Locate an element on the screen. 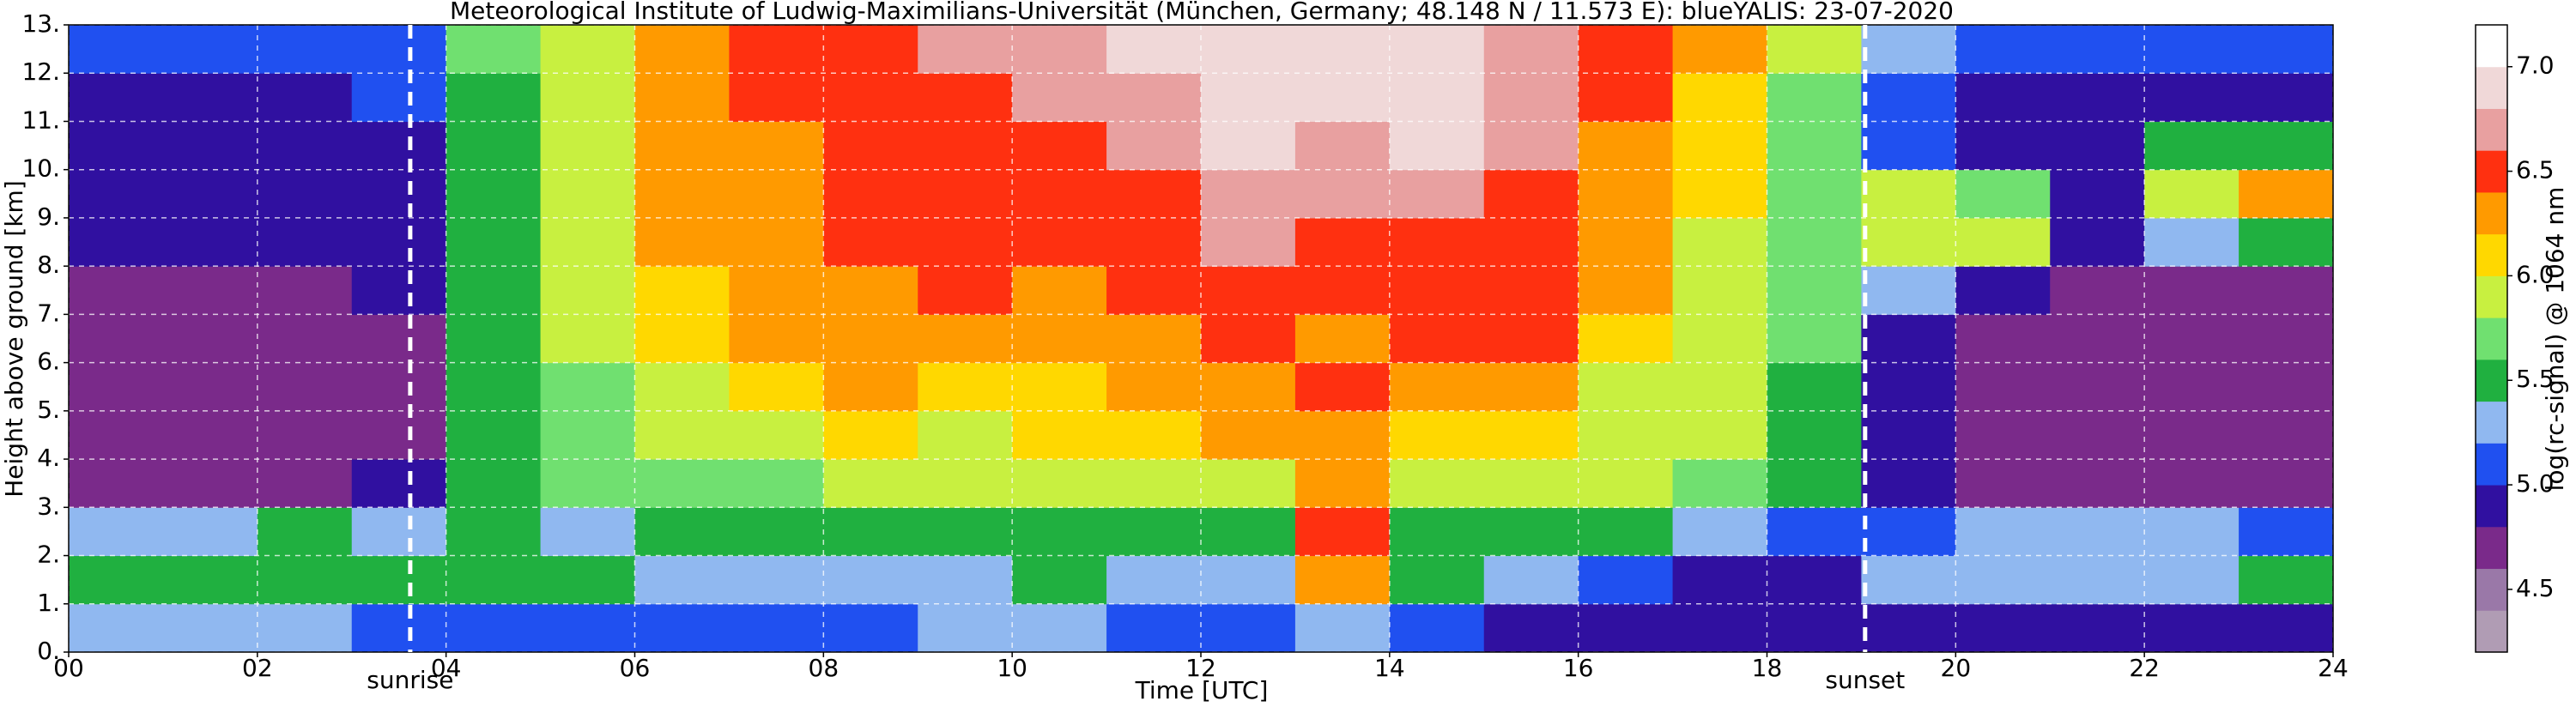  x-tick-label: 18 is located at coordinates (1767, 668).